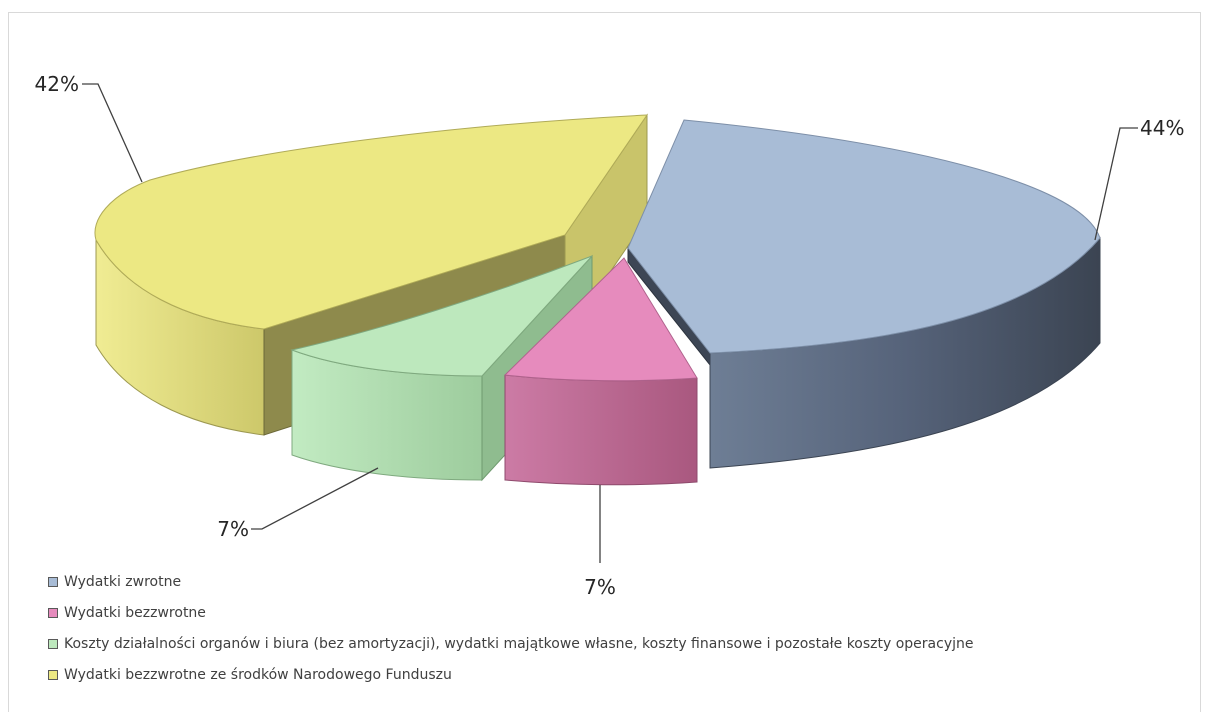 The width and height of the screenshot is (1207, 715). Describe the element at coordinates (315, 498) in the screenshot. I see `leader-line-green` at that location.